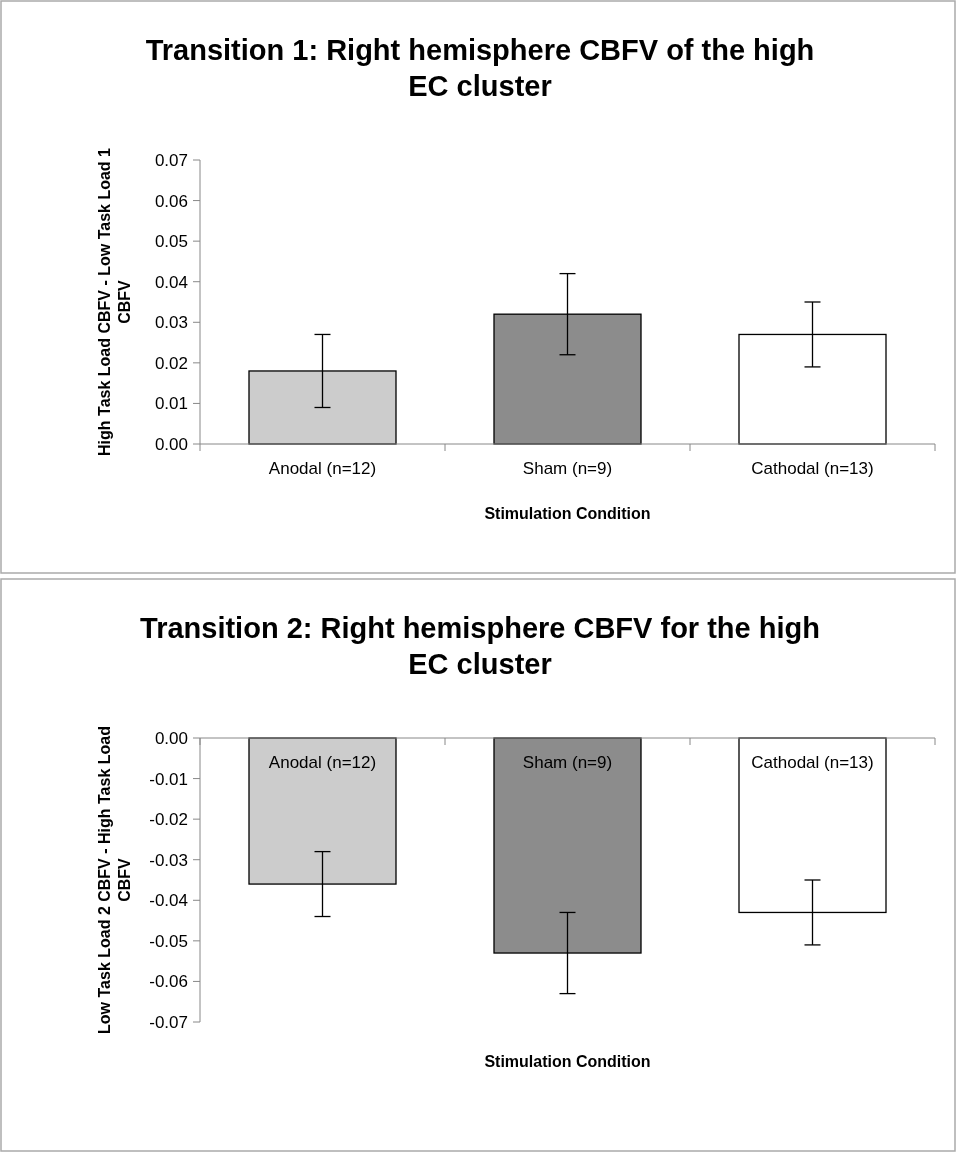 Image resolution: width=958 pixels, height=1157 pixels. Describe the element at coordinates (480, 68) in the screenshot. I see `chart-title: Transition 1: Right hemisphere CBFV of the high EC cluster` at that location.